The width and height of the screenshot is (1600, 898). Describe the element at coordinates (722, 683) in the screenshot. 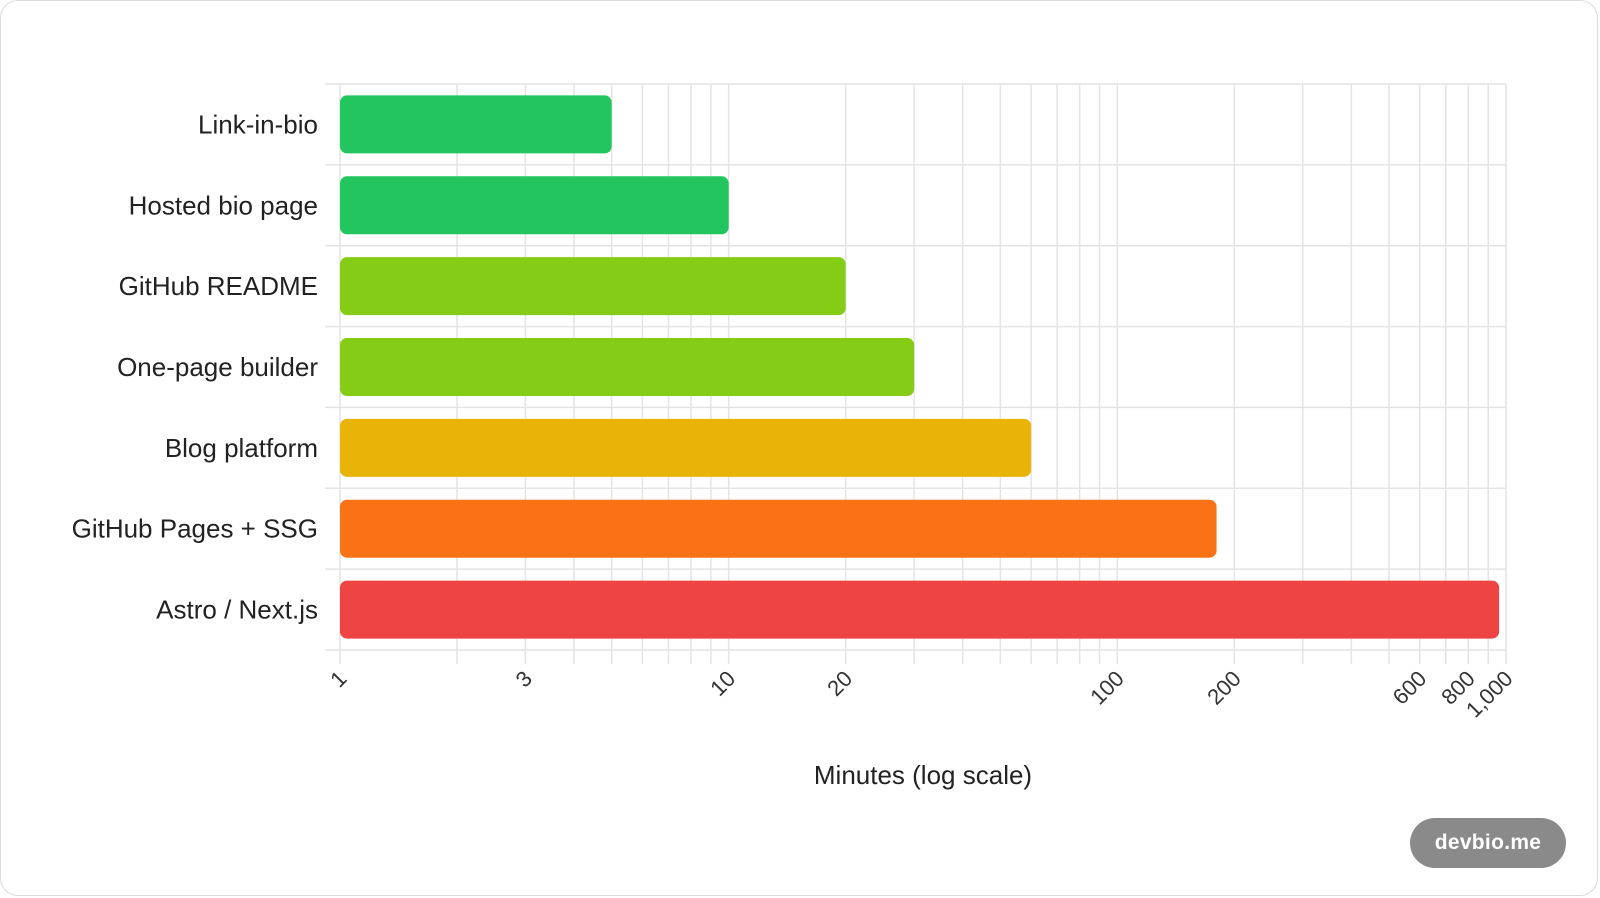

I see `x-tick-label: 10` at that location.